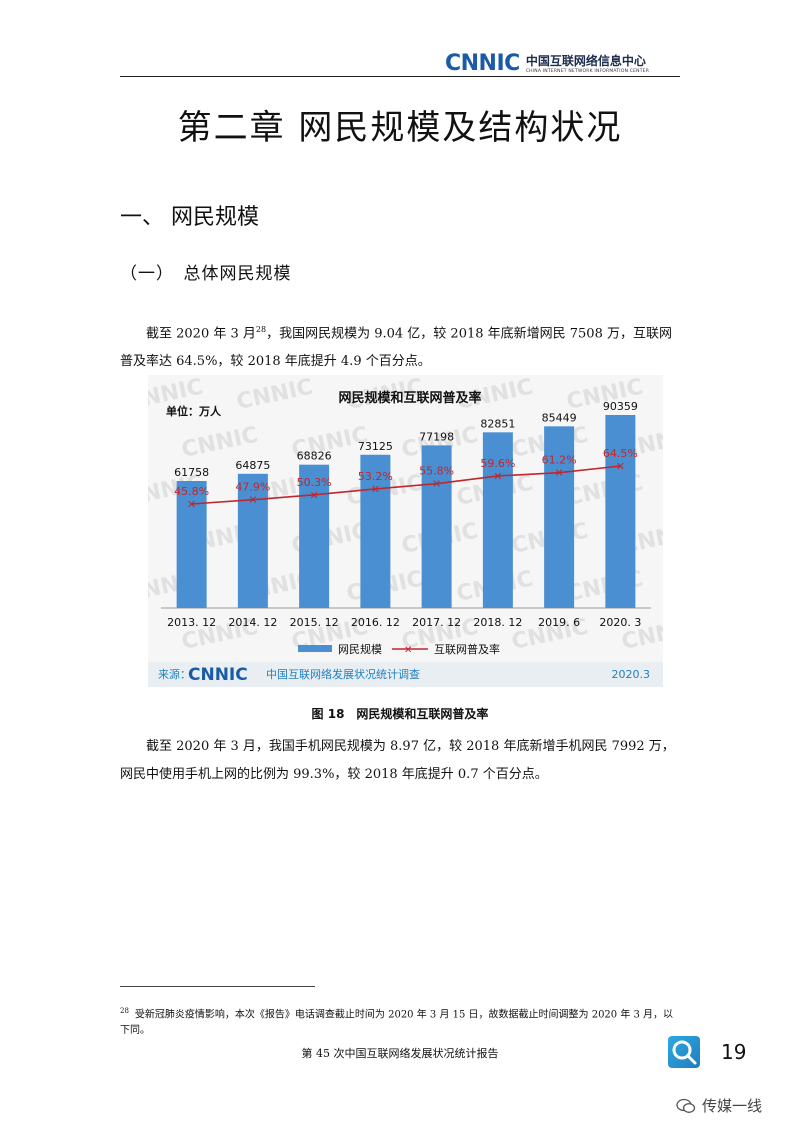 The height and width of the screenshot is (1131, 800). I want to click on wechat-watermark: 传媒一线, so click(719, 1105).